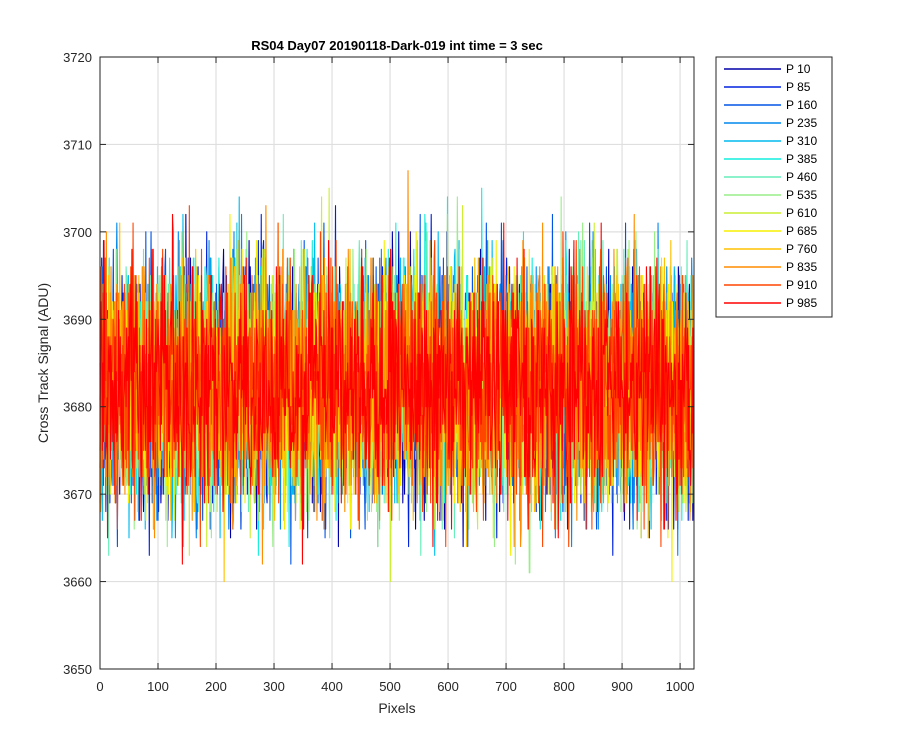  I want to click on y-tick-label: 3710, so click(77, 144).